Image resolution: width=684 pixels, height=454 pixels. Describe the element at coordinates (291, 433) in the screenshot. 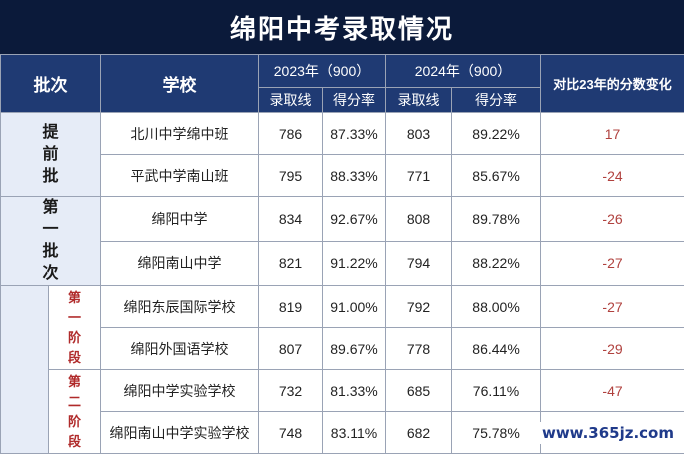

I see `line-2023-cell: 748` at that location.